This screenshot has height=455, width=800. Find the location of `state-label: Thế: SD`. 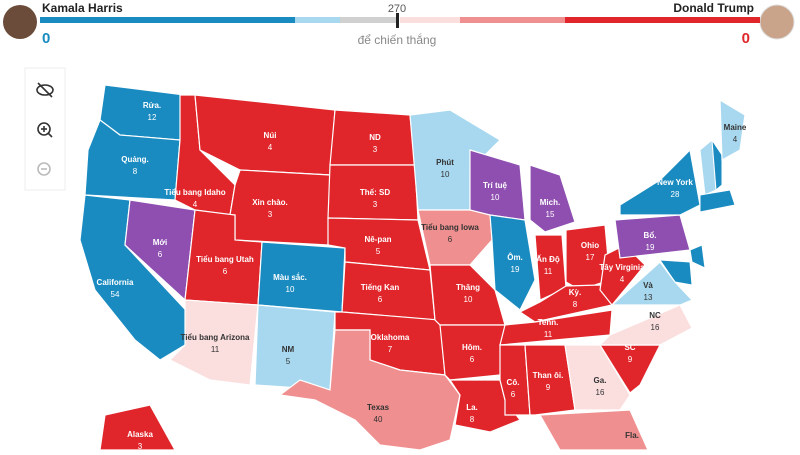

state-label: Thế: SD is located at coordinates (375, 192).